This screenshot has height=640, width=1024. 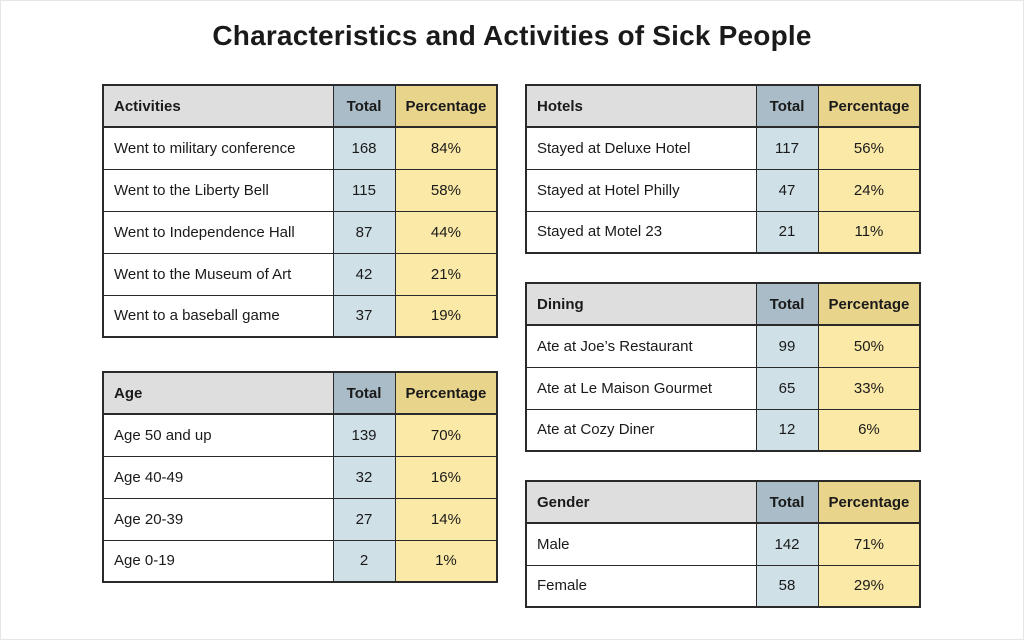 I want to click on gender-heading: Gender, so click(x=641, y=502).